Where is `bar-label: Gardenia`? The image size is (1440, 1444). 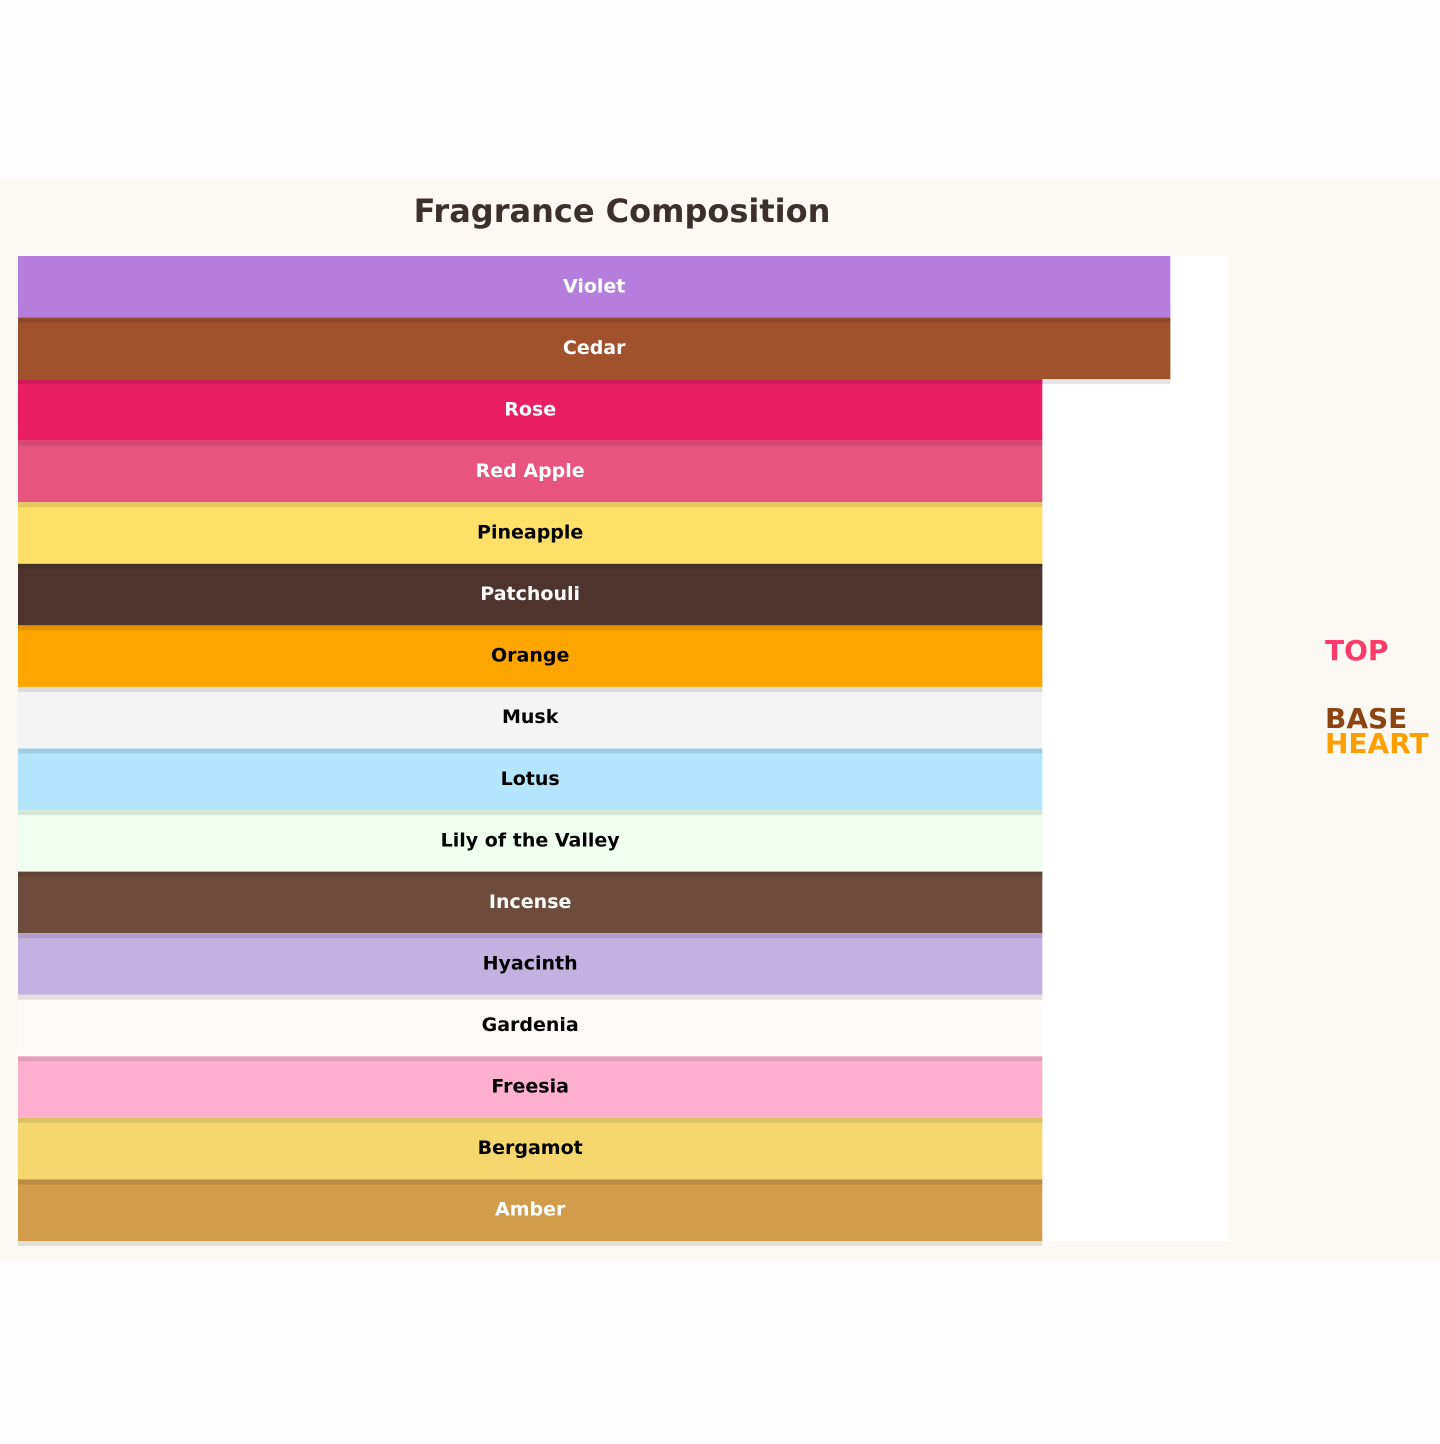 bar-label: Gardenia is located at coordinates (530, 1025).